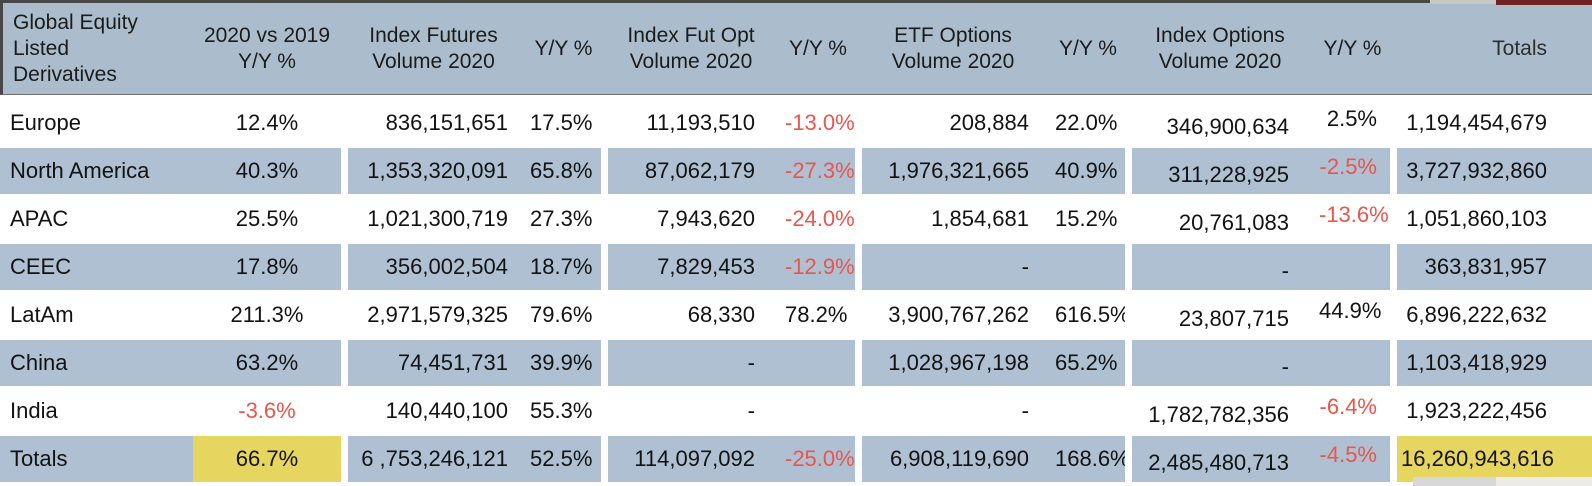 This screenshot has height=486, width=1592. Describe the element at coordinates (953, 47) in the screenshot. I see `header-etf-options-volume: ETF Options Volume 2020` at that location.